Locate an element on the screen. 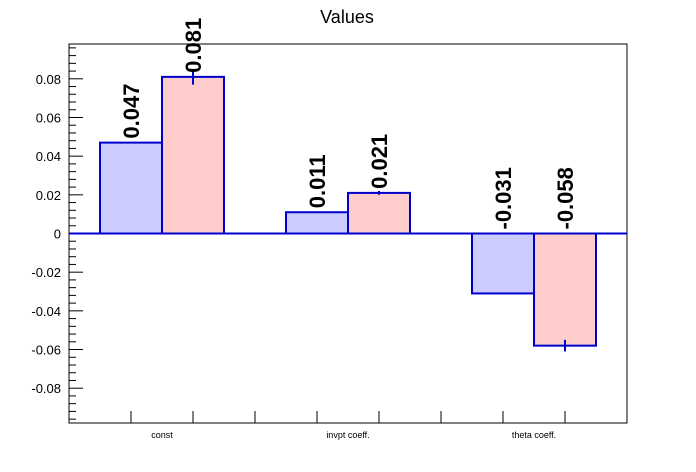 This screenshot has width=696, height=472. y-tick-label: 0 is located at coordinates (57, 234).